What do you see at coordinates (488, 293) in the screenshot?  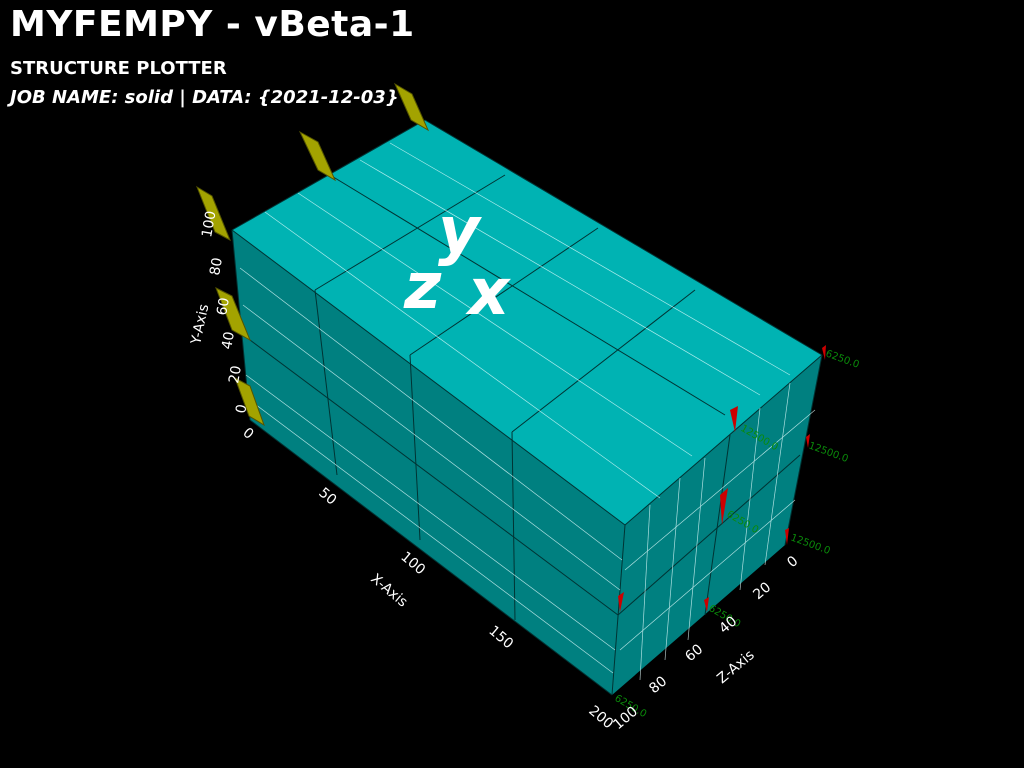 I see `orientation-x-label: x` at bounding box center [488, 293].